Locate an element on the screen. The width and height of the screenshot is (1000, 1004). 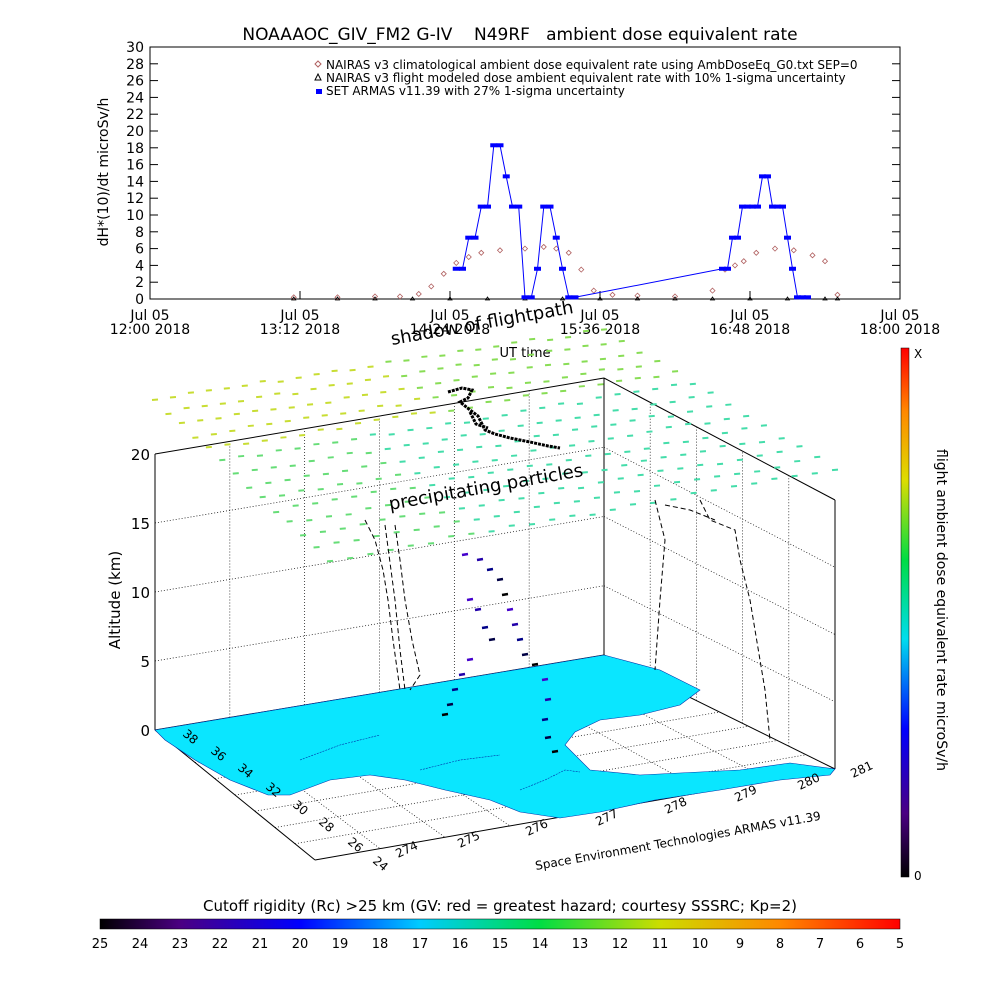
rigidity-tick-label: 5 is located at coordinates (900, 944).